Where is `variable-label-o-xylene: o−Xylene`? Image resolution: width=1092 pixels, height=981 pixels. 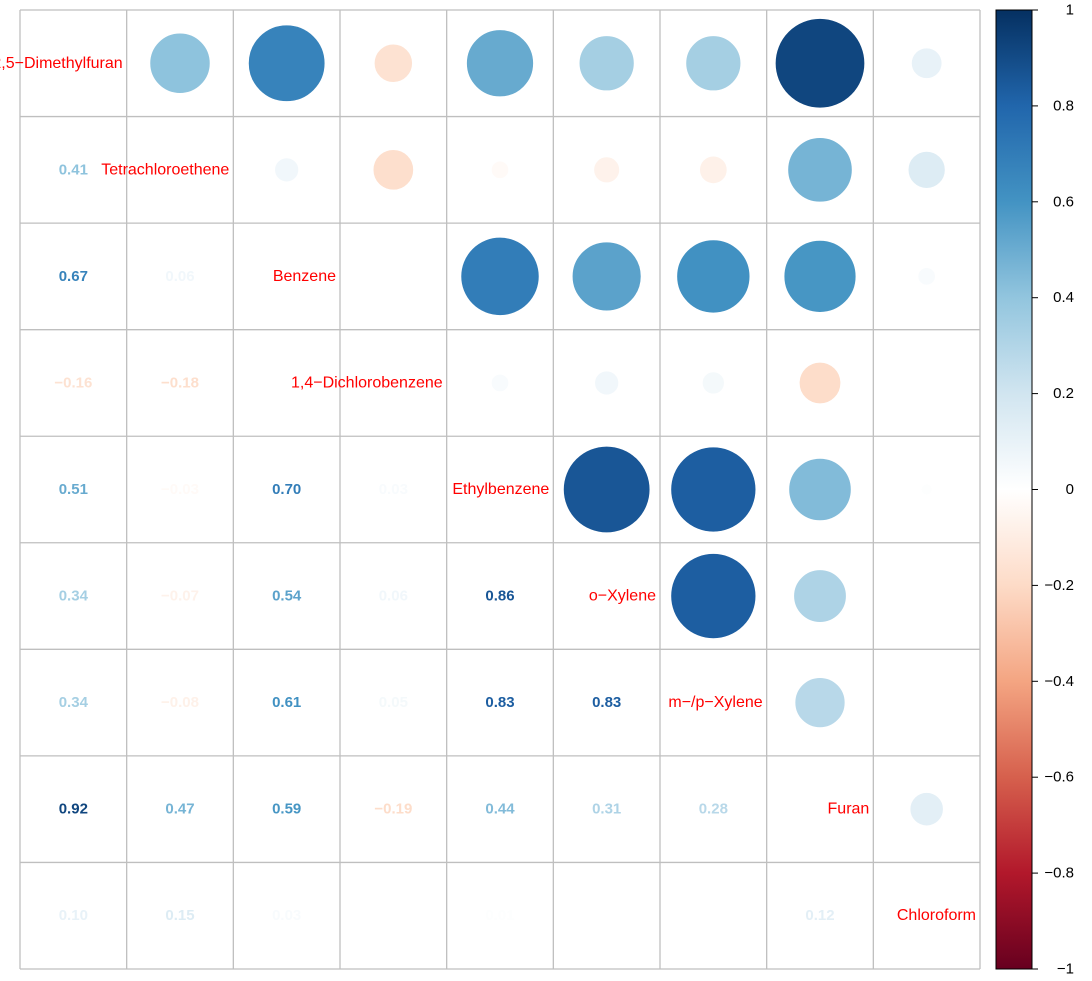 variable-label-o-xylene: o−Xylene is located at coordinates (622, 596).